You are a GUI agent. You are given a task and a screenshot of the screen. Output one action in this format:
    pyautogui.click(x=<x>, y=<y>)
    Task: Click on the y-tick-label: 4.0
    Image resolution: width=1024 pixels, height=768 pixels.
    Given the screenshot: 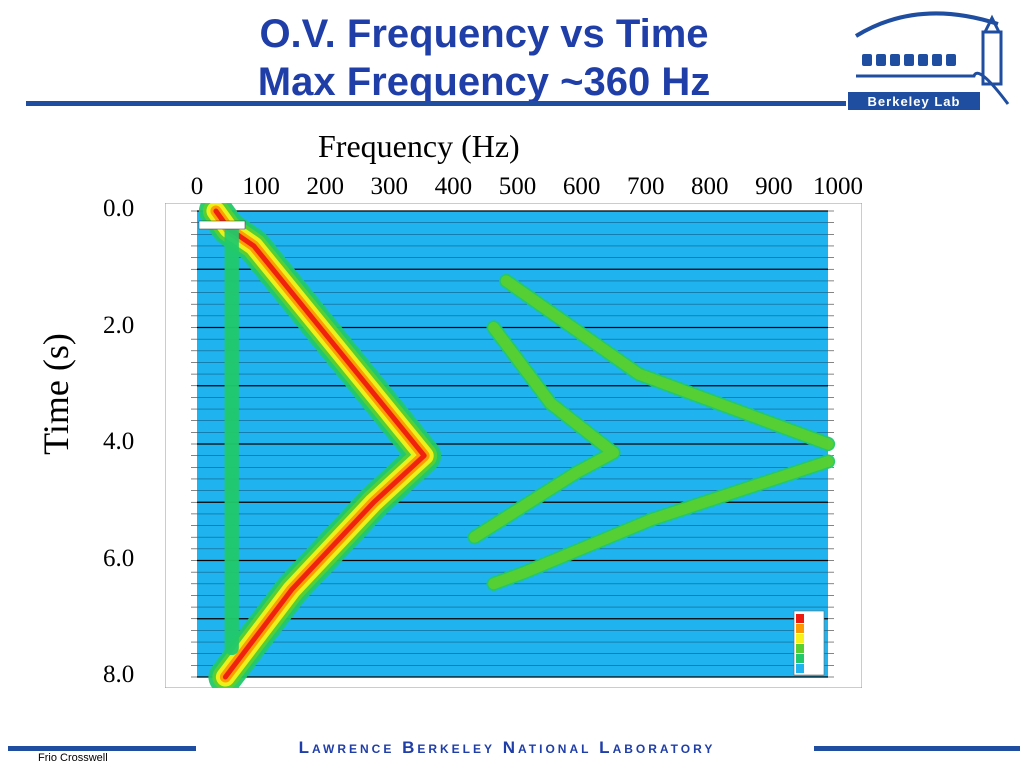 What is the action you would take?
    pyautogui.click(x=119, y=441)
    